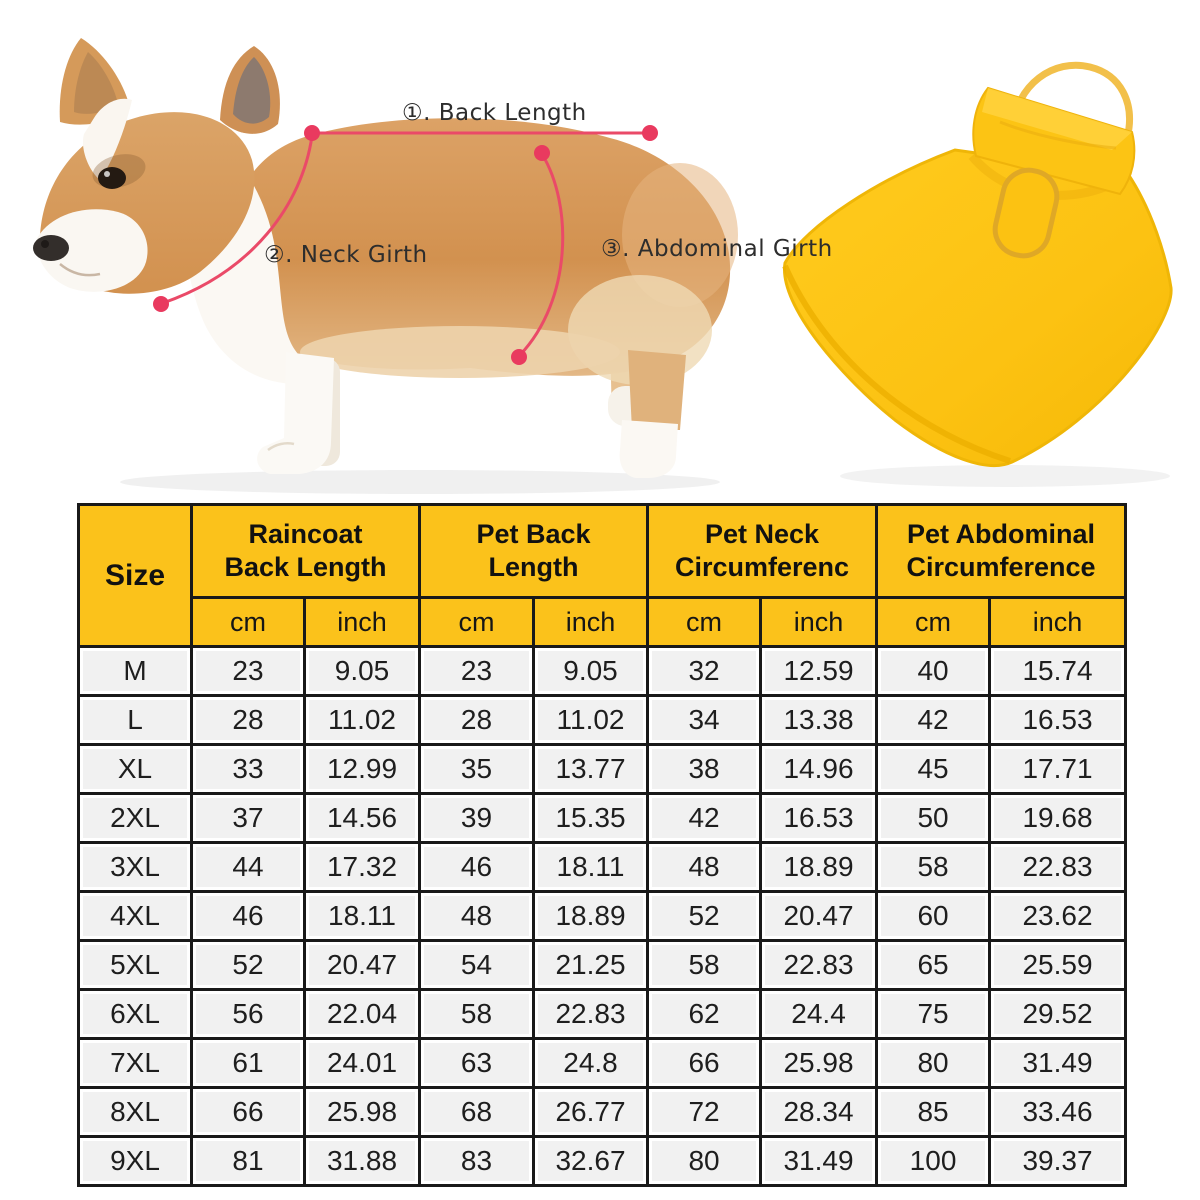 The image size is (1200, 1200). Describe the element at coordinates (1058, 867) in the screenshot. I see `value-cell: 22.83` at that location.